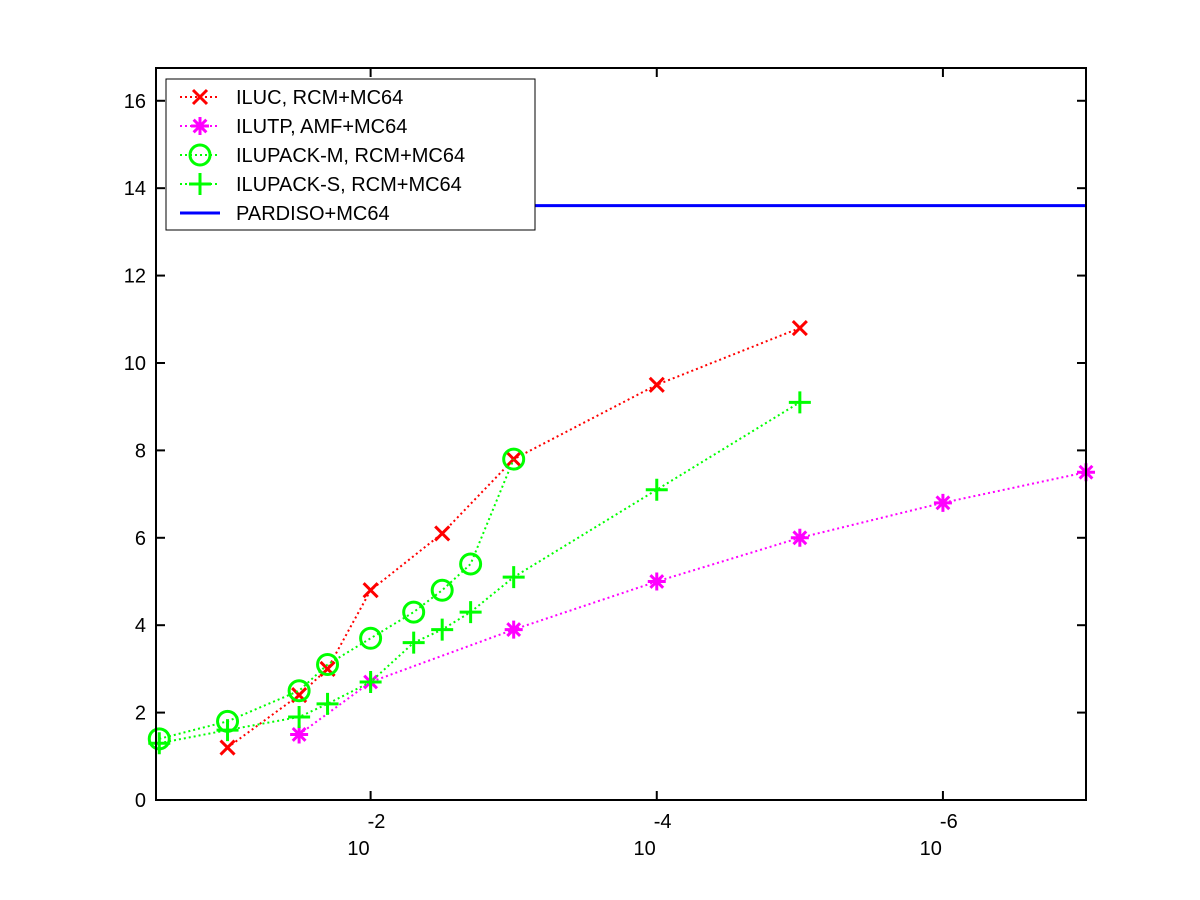 This screenshot has width=1200, height=900. I want to click on x-tick-label-exp-3: -6, so click(949, 822).